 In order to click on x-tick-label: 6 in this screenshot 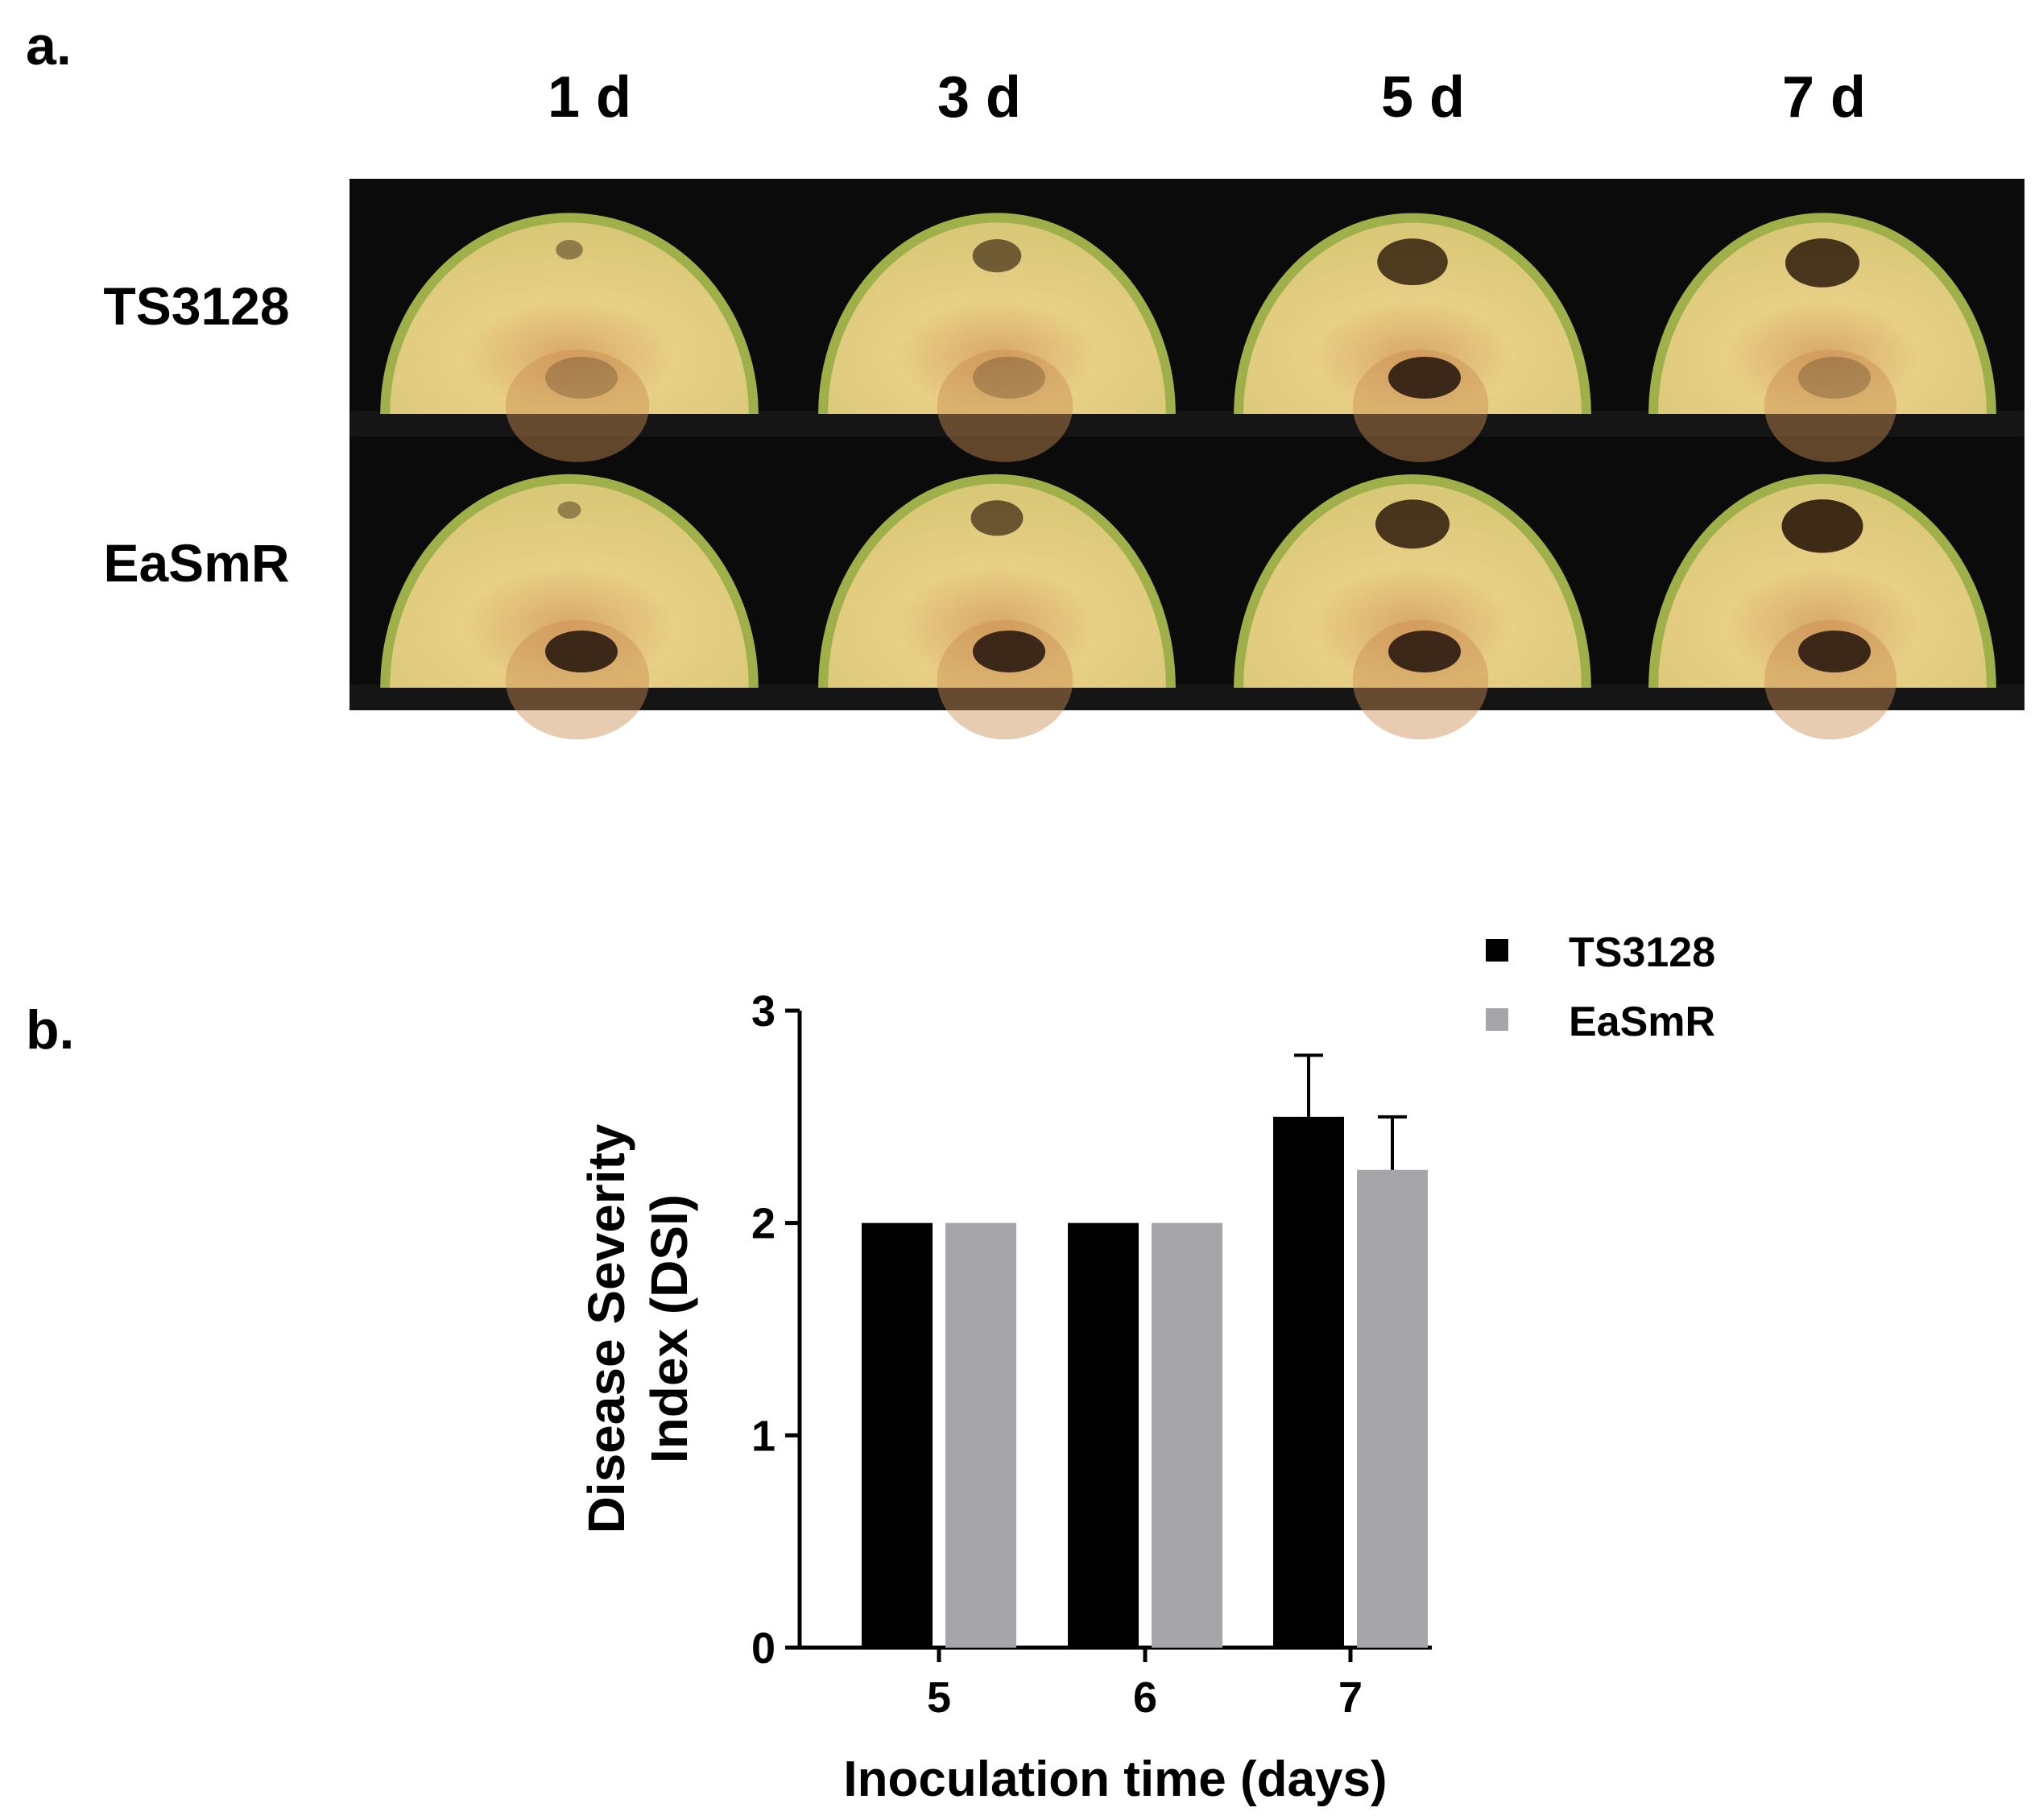, I will do `click(1145, 1697)`.